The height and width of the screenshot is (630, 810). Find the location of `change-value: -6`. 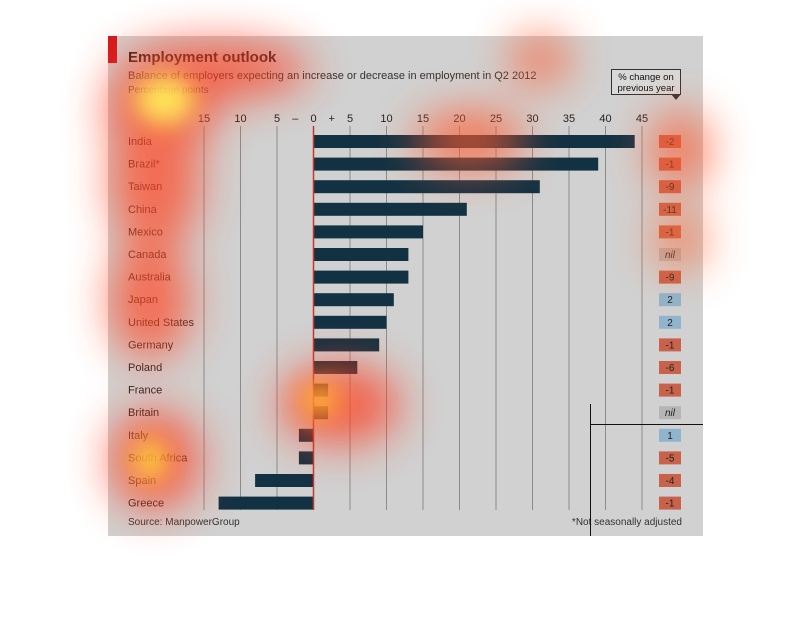

change-value: -6 is located at coordinates (670, 368).